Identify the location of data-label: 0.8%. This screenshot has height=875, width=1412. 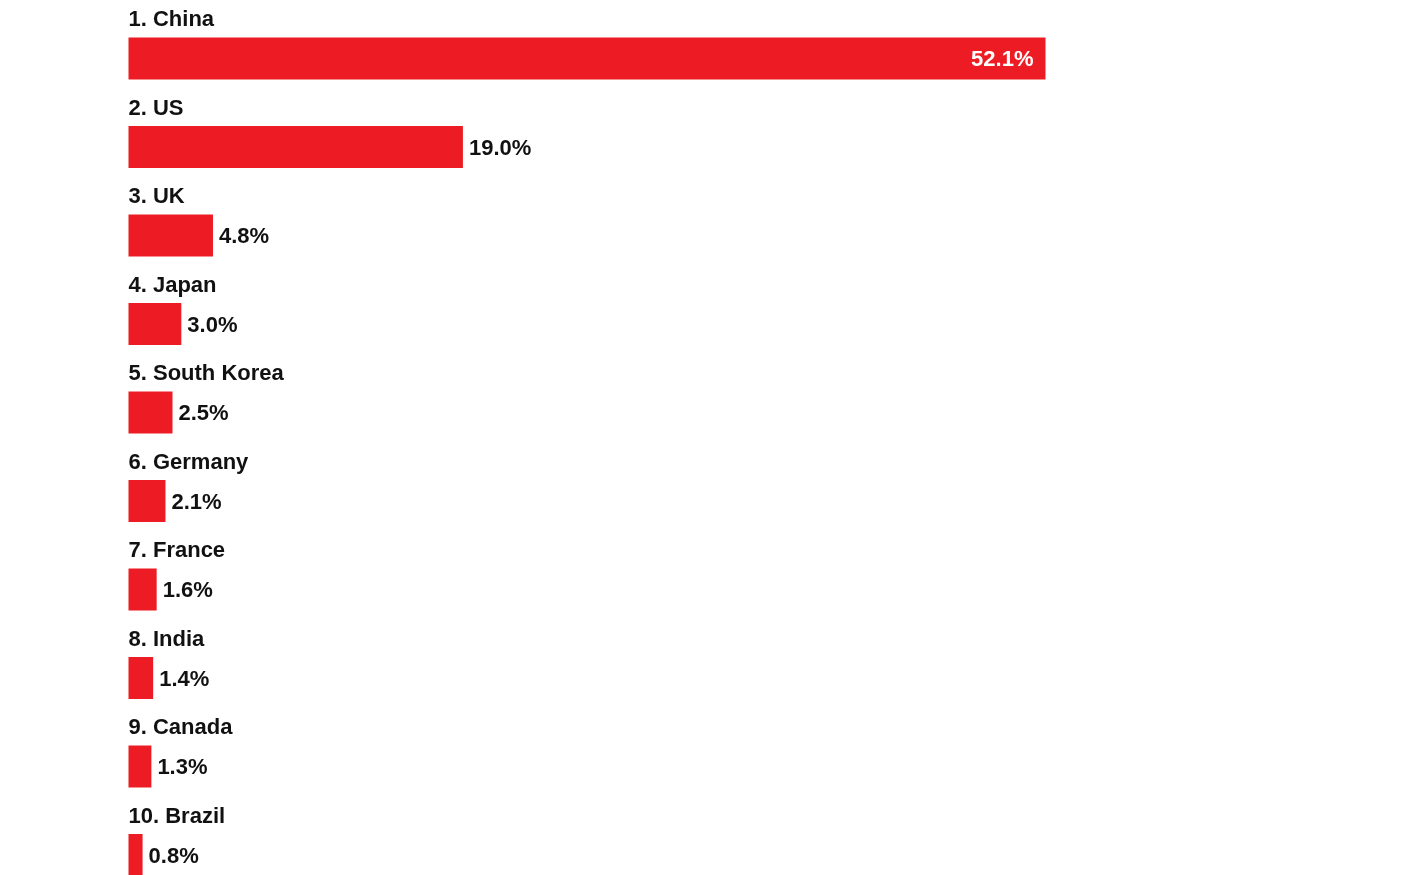
(173, 855).